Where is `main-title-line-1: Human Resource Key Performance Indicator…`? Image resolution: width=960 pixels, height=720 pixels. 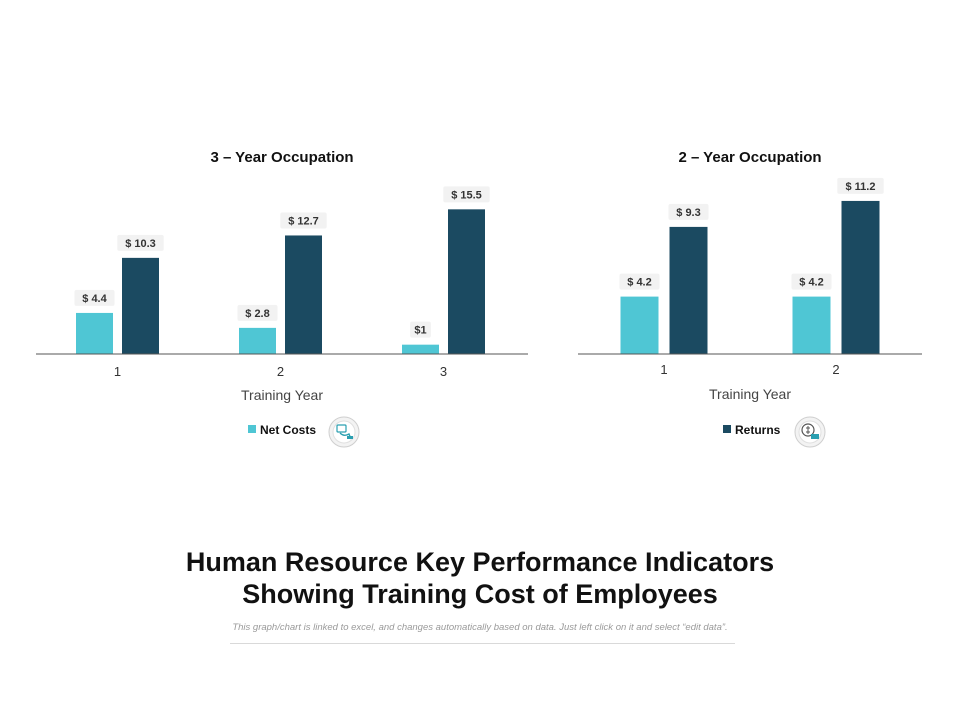
main-title-line-1: Human Resource Key Performance Indicator… is located at coordinates (480, 562).